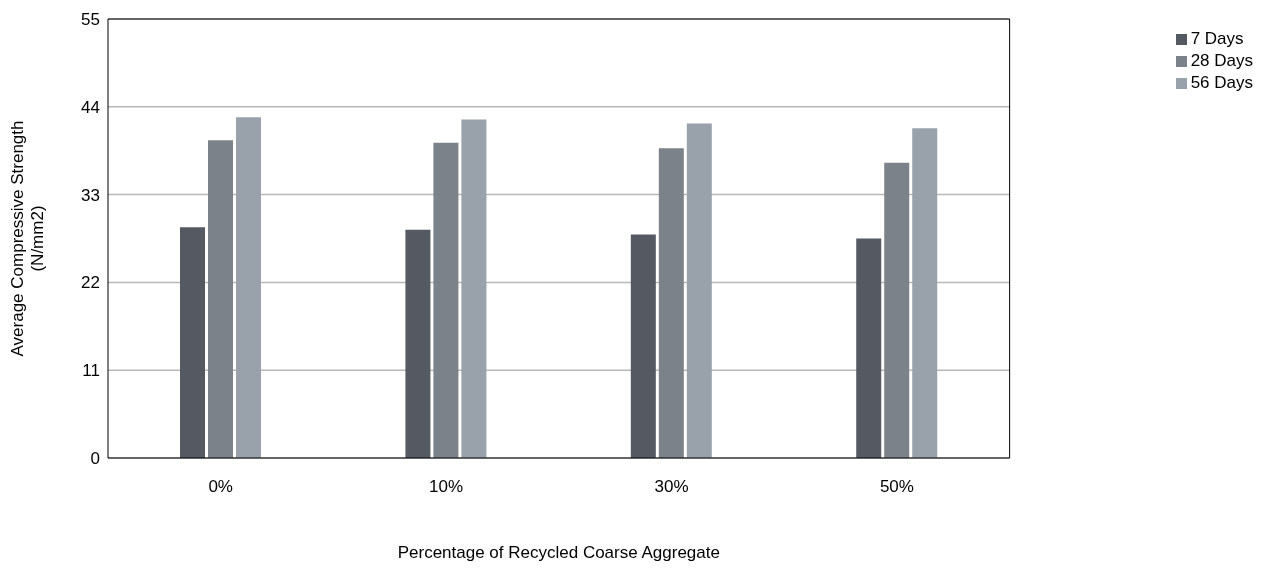 Image resolution: width=1279 pixels, height=584 pixels. Describe the element at coordinates (90, 107) in the screenshot. I see `y-tick-label: 44` at that location.